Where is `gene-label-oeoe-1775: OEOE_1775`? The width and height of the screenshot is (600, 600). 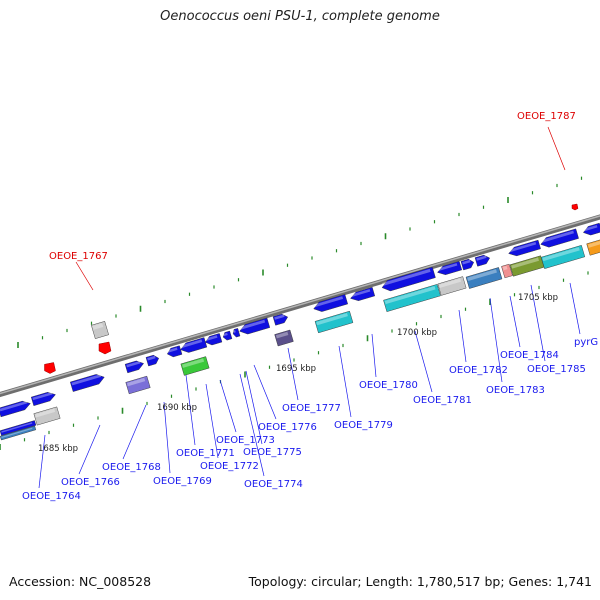 gene-label-oeoe-1775: OEOE_1775 is located at coordinates (272, 452).